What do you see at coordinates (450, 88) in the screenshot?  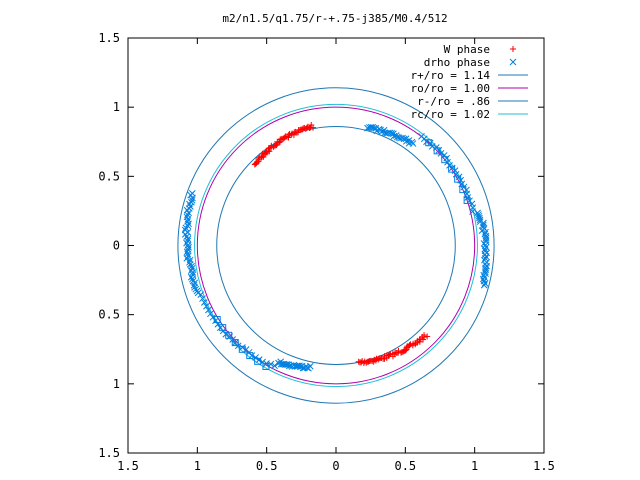 I see `legend-label: ro/ro = 1.00` at bounding box center [450, 88].